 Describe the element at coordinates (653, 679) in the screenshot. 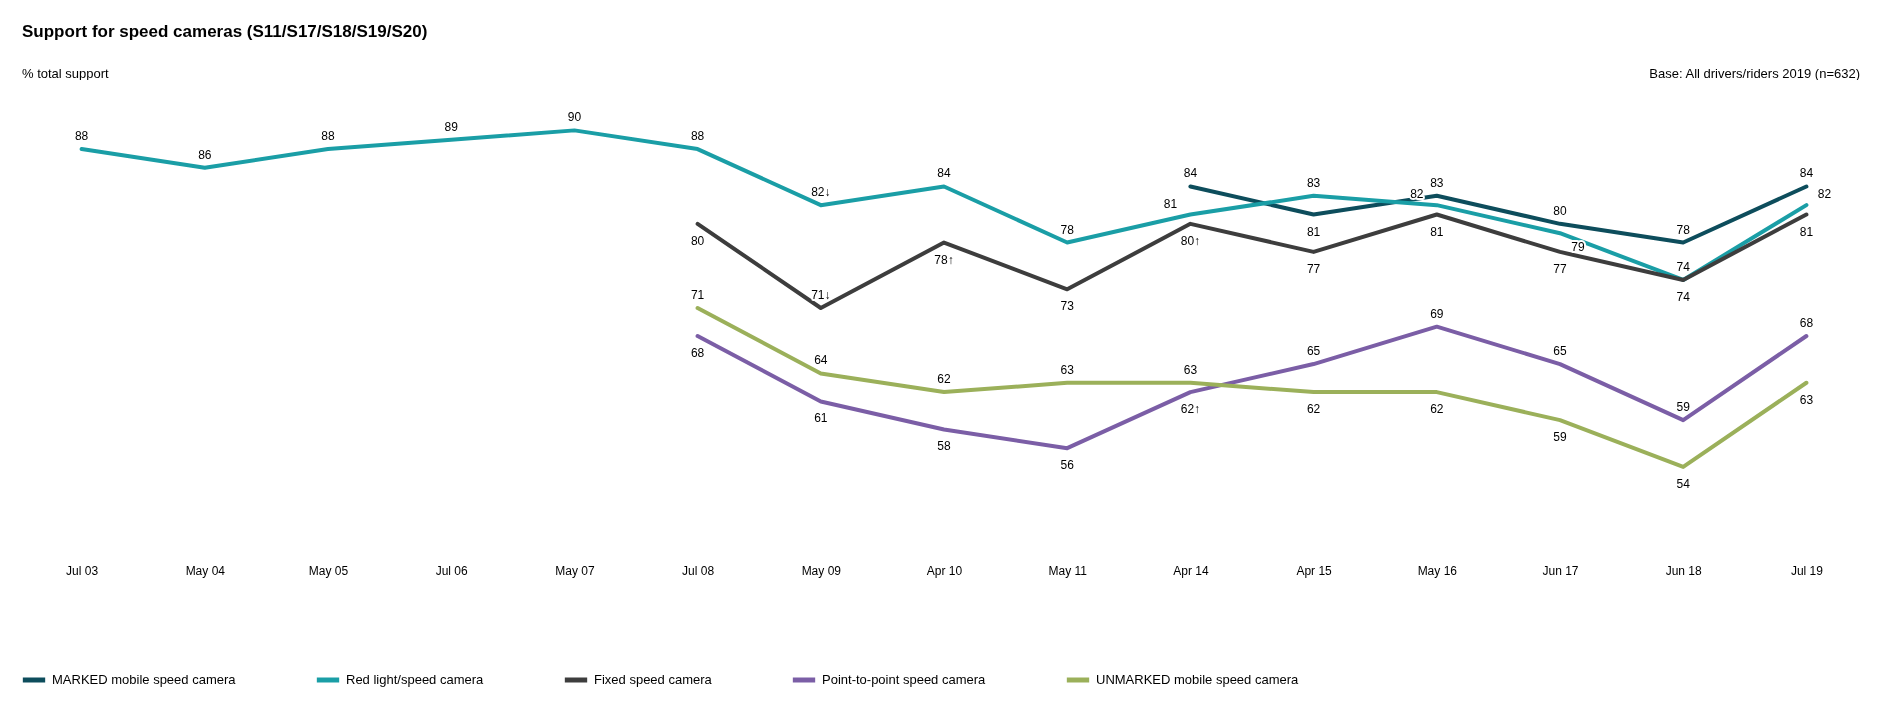

I see `legend-label: Fixed speed camera` at that location.